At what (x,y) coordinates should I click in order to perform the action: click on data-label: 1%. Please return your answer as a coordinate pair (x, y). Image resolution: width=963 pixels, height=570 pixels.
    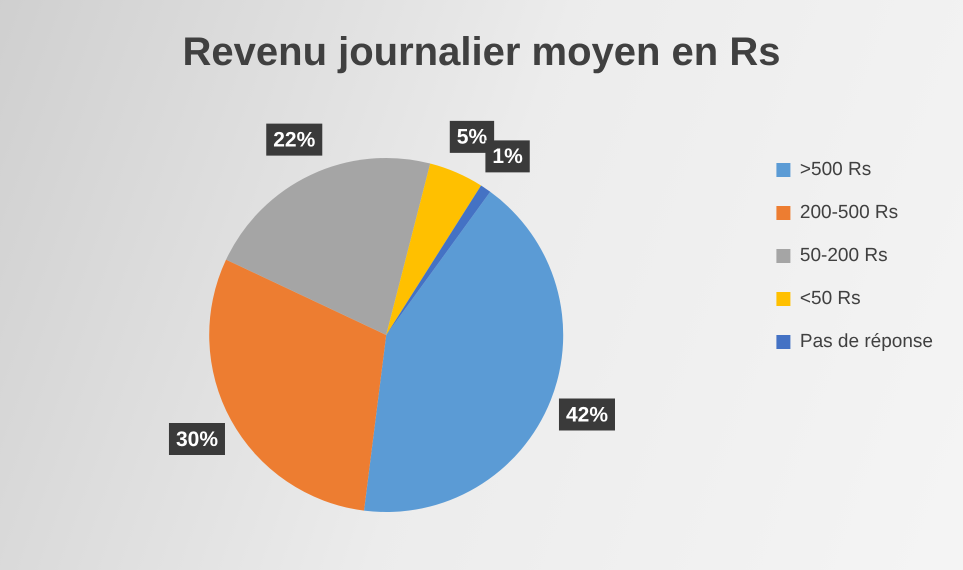
    Looking at the image, I should click on (508, 156).